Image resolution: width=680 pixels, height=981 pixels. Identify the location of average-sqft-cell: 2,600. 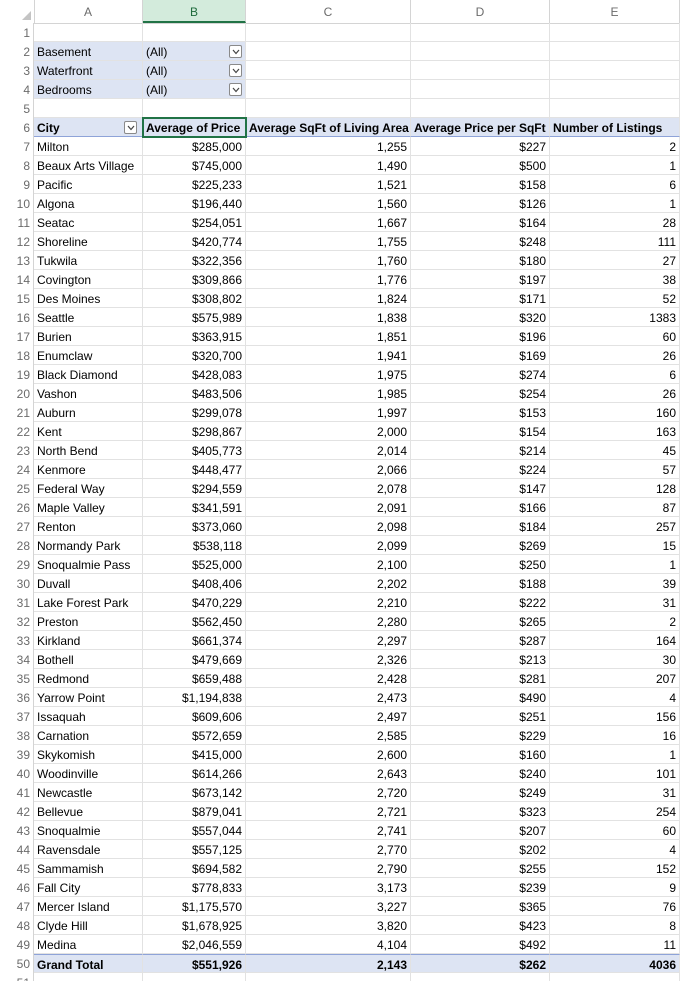
(328, 754).